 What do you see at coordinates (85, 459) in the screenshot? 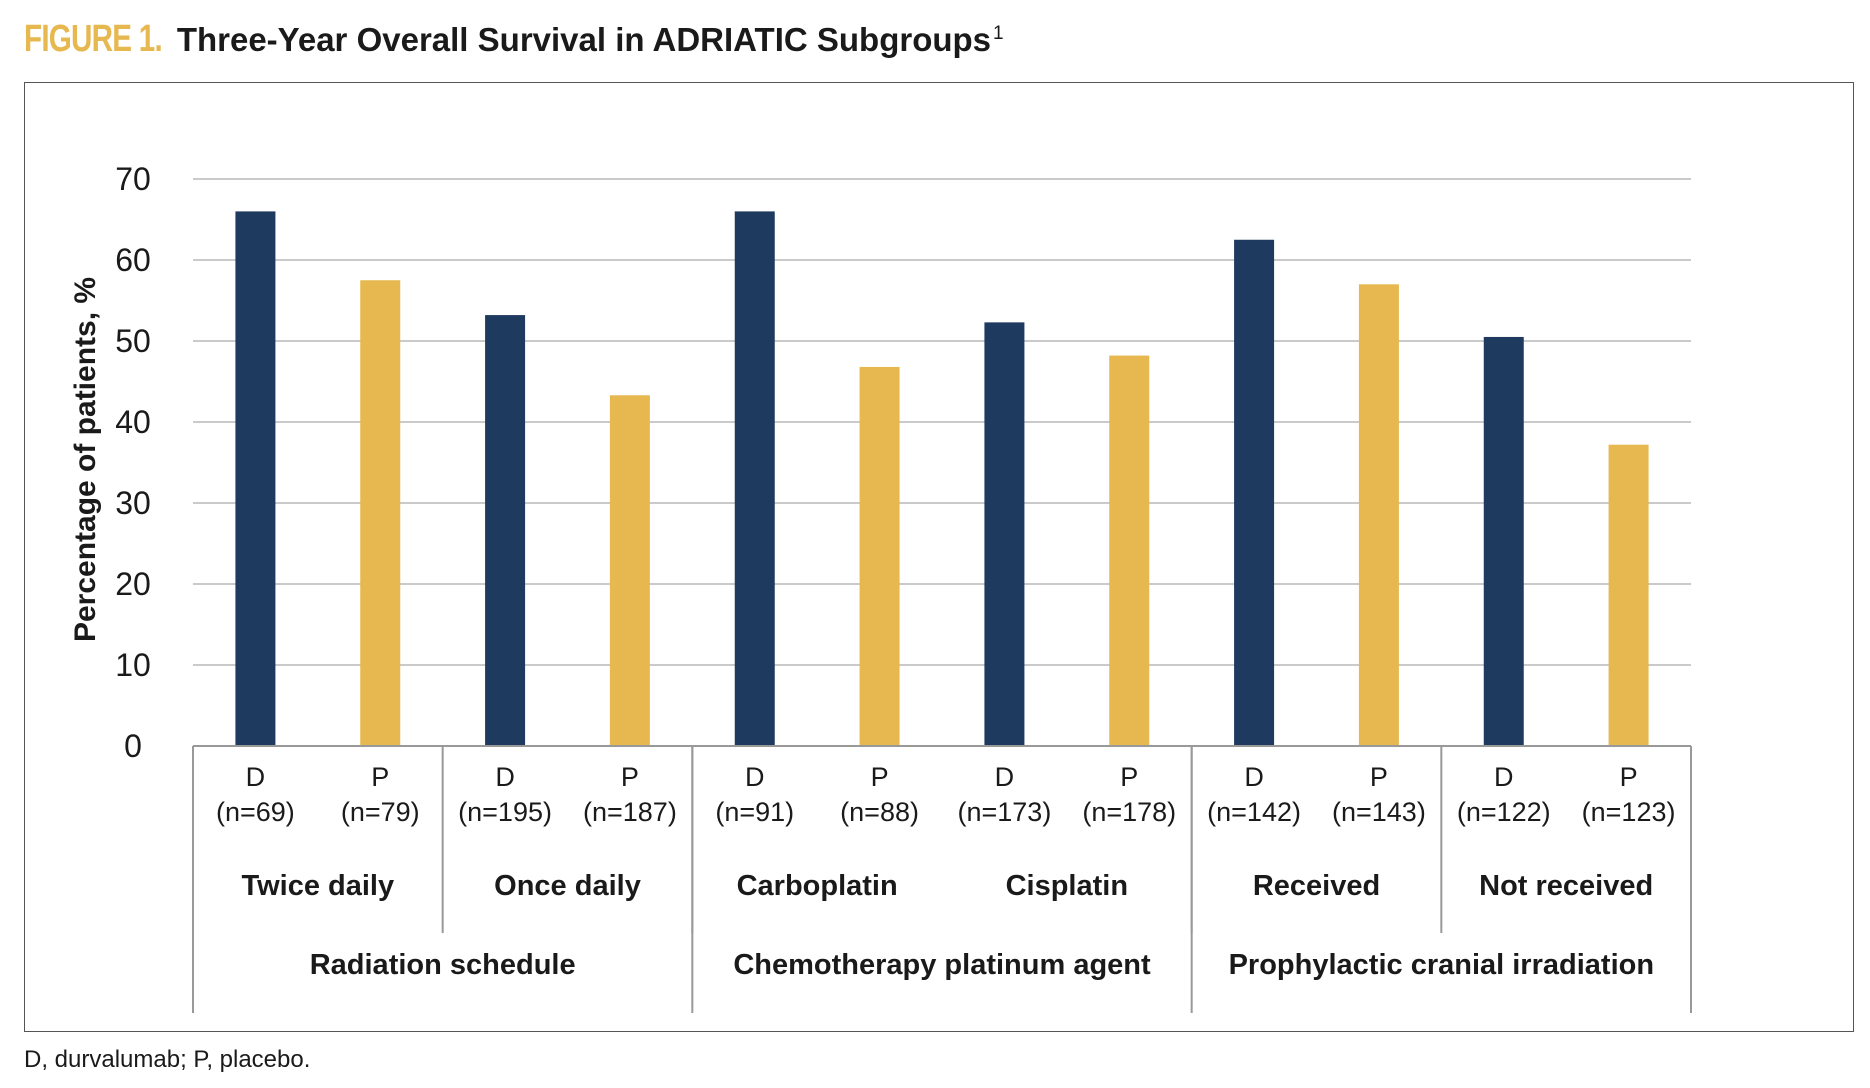
I see `y-axis-title: Percentage of patients, %` at bounding box center [85, 459].